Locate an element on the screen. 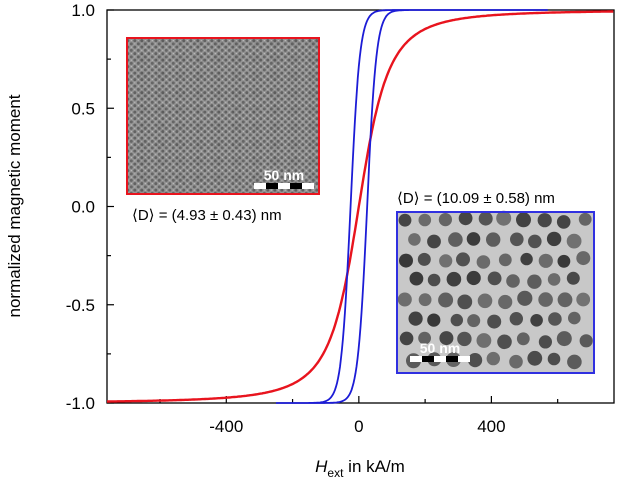 This screenshot has width=625, height=487. y-tick-labels: 1.0 0.5 0.0 -0.5 -1.0 is located at coordinates (80, 207).